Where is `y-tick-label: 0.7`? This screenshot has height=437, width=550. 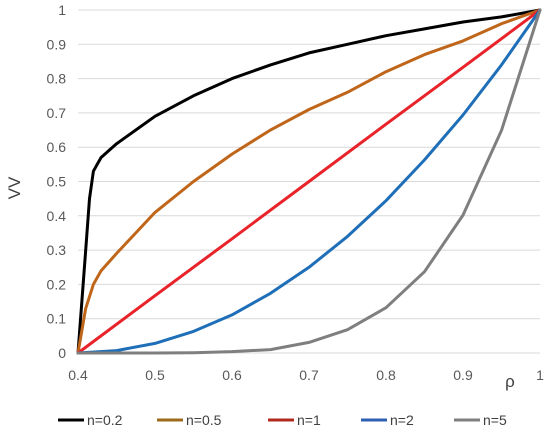 y-tick-label: 0.7 is located at coordinates (57, 113).